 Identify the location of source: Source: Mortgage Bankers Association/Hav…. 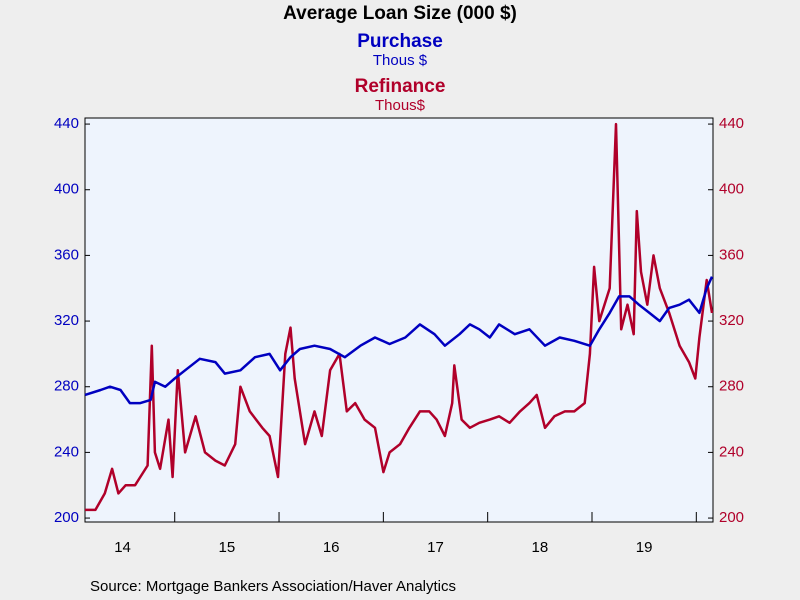
(273, 586).